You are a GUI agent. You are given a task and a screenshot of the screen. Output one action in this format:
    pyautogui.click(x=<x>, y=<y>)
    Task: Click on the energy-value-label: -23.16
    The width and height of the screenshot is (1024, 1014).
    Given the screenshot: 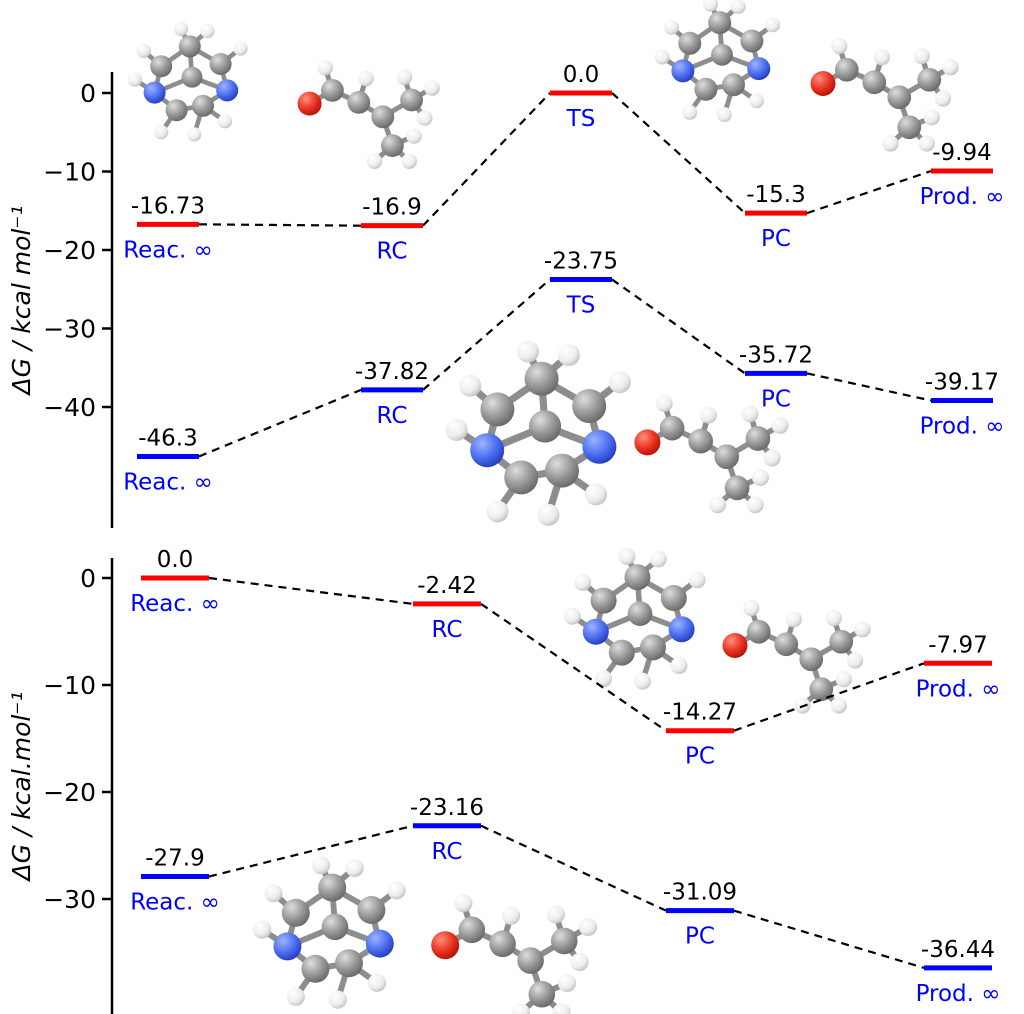 What is the action you would take?
    pyautogui.click(x=447, y=808)
    